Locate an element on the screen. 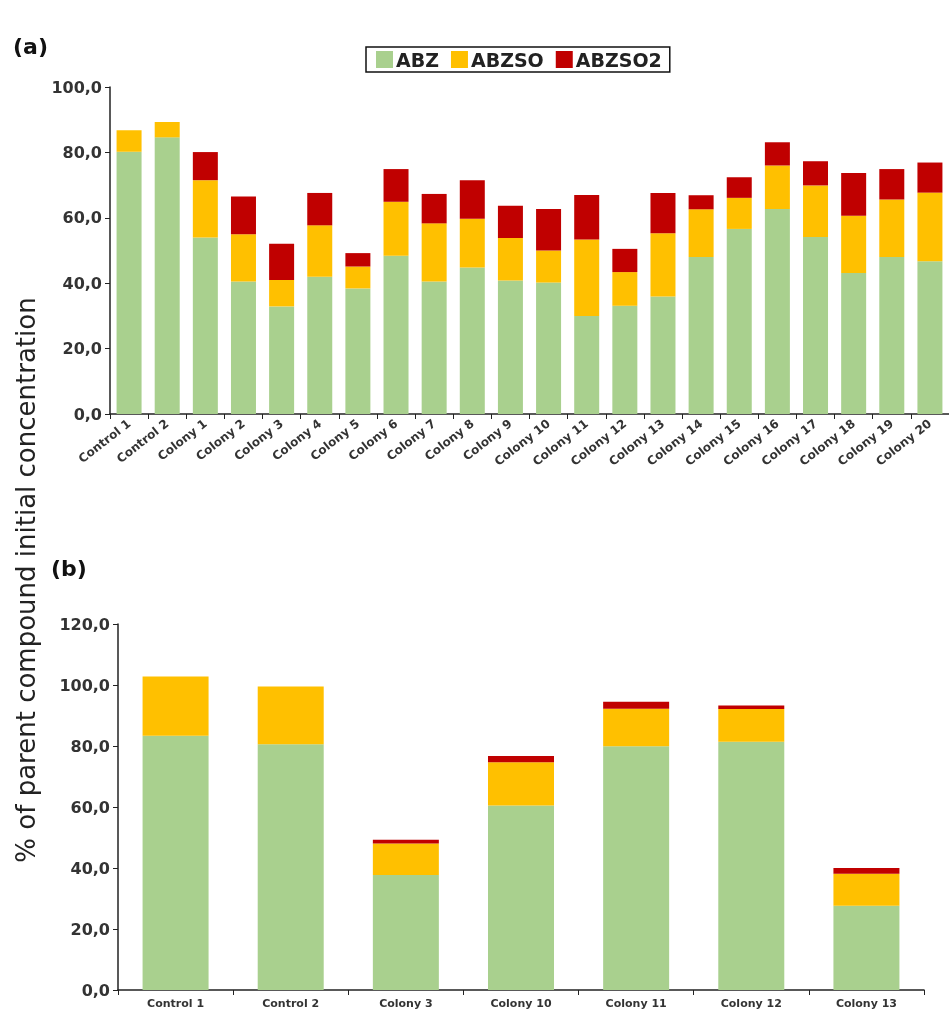 This screenshot has width=949, height=1020. y-tick-label: 100,0 is located at coordinates (76, 87).